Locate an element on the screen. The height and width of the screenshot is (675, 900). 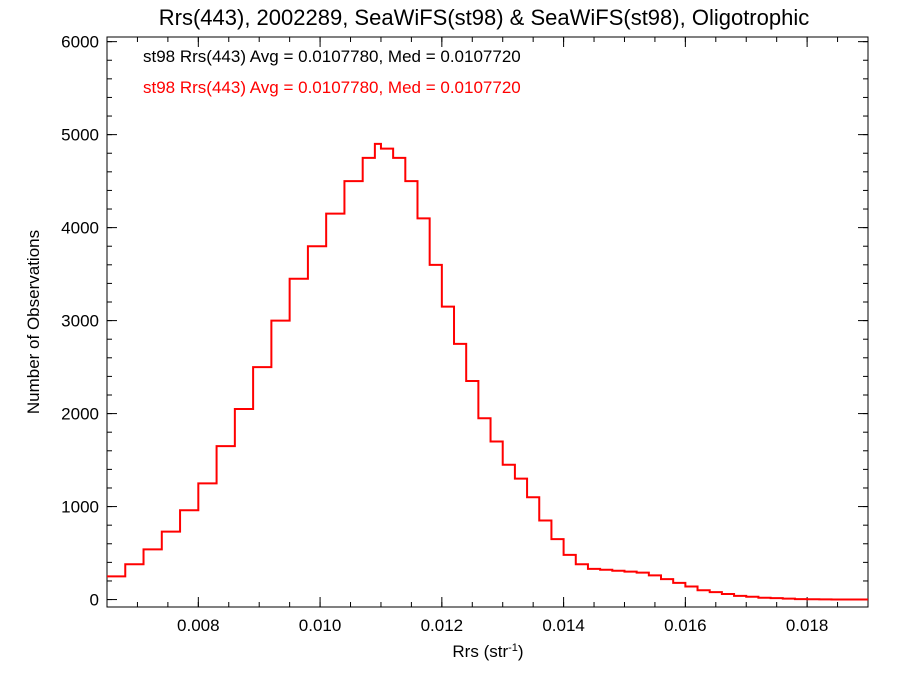
x-axis-label-suffix: ) is located at coordinates (521, 651).